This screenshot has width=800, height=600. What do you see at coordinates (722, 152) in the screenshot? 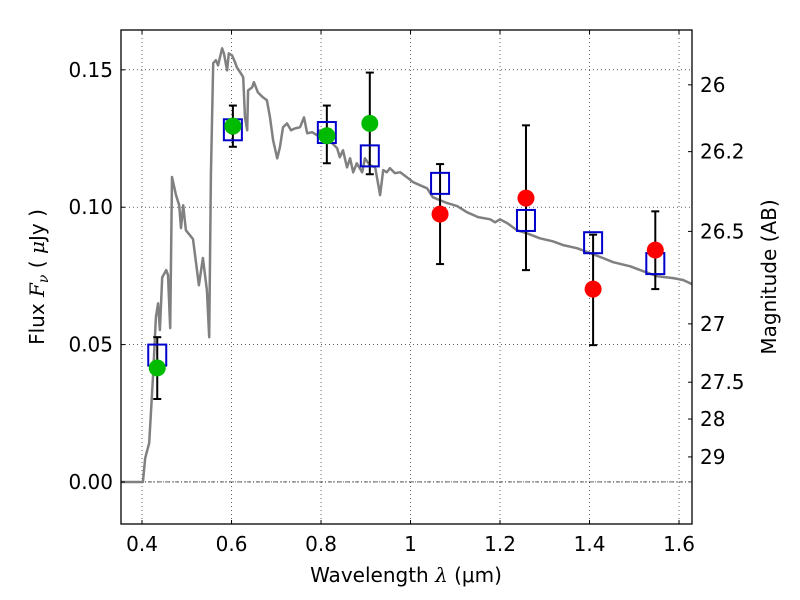
I see `right-tick-label: 26.2` at bounding box center [722, 152].